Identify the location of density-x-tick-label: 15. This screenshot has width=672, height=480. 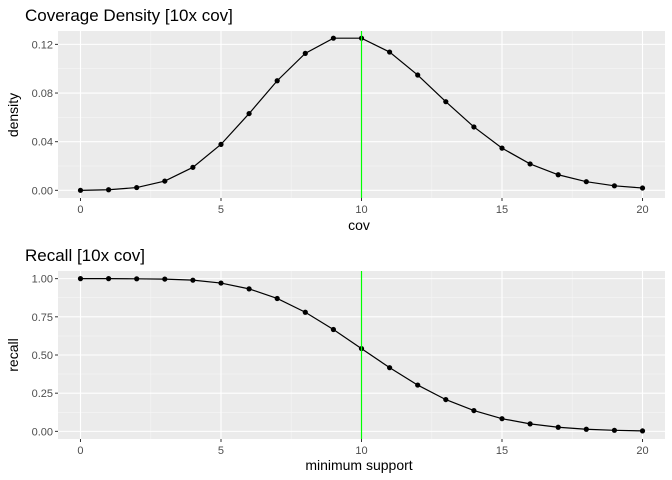
(502, 210).